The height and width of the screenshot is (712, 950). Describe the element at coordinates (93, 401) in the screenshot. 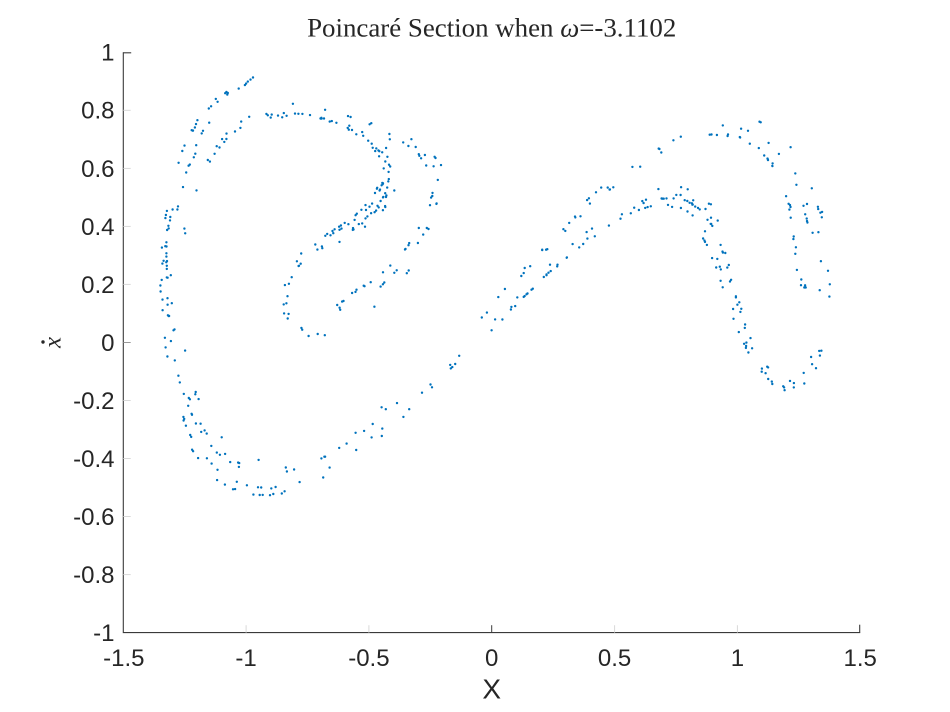

I see `svg-text: -0.2` at that location.